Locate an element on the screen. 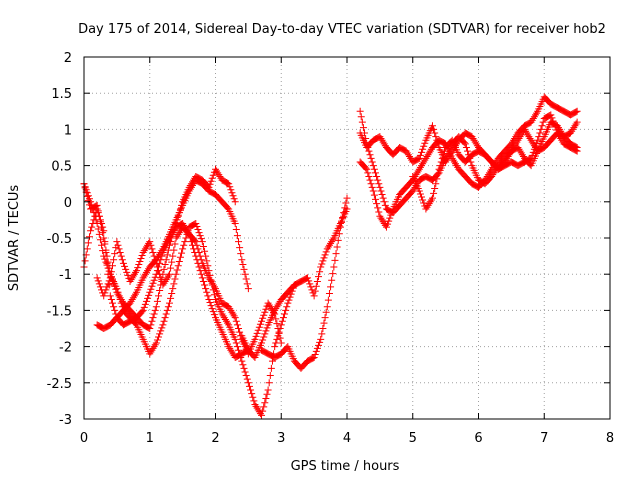 The height and width of the screenshot is (480, 640). x-tick-label: 7 is located at coordinates (544, 438).